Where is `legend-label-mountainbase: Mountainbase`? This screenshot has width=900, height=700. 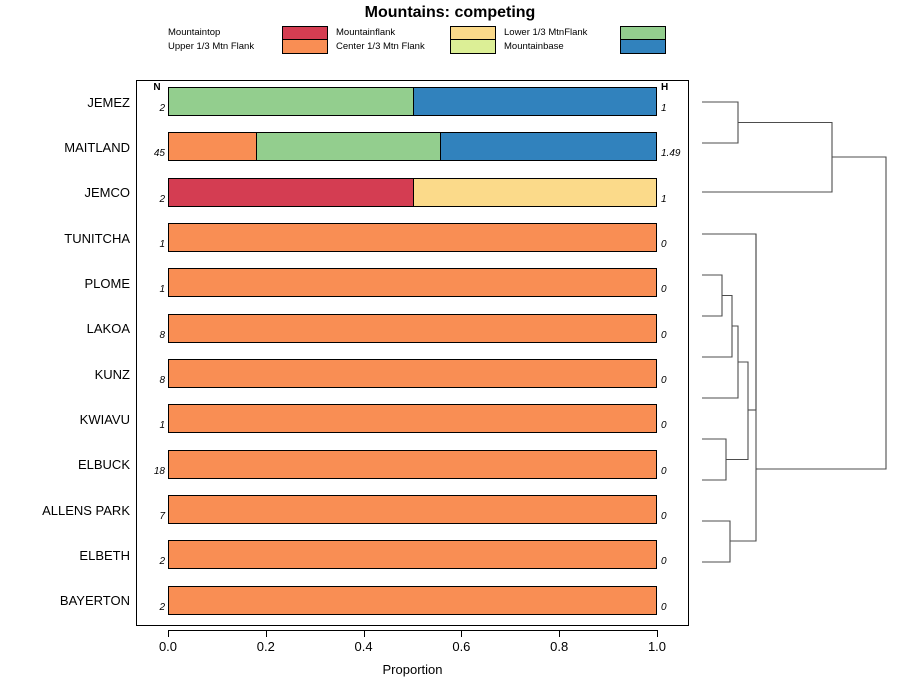 legend-label-mountainbase: Mountainbase is located at coordinates (534, 46).